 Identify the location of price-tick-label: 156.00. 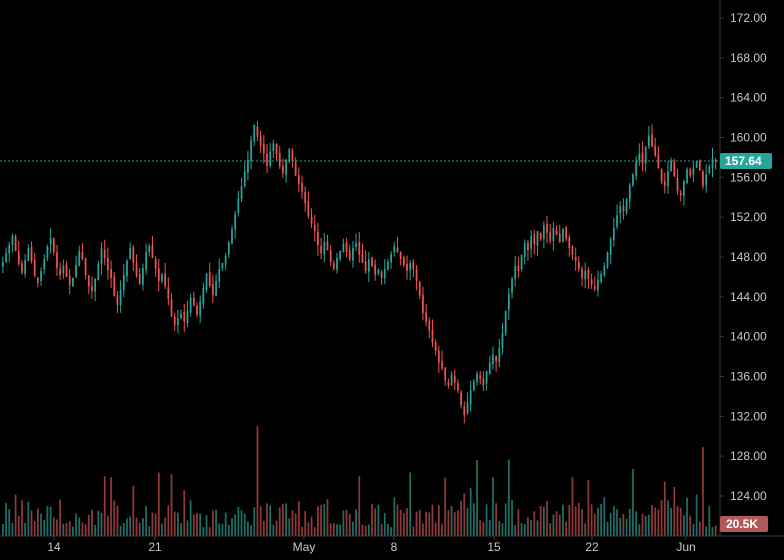
(748, 177).